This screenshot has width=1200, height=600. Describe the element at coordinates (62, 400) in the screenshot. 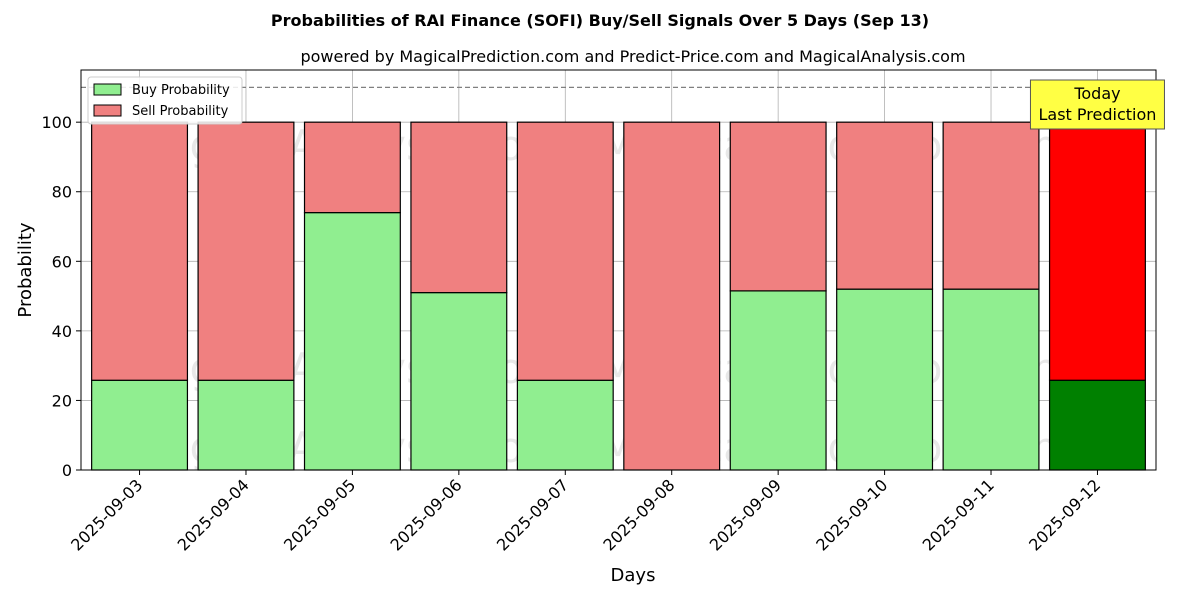

I see `y-tick-label-1: 20` at that location.